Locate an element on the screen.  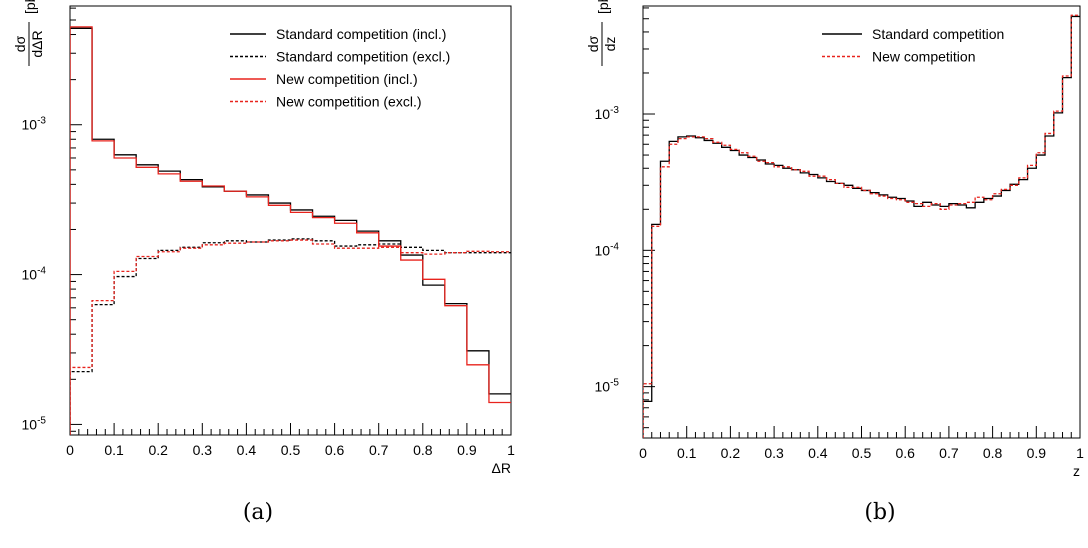
legend-label: Standard competition is located at coordinates (938, 34).